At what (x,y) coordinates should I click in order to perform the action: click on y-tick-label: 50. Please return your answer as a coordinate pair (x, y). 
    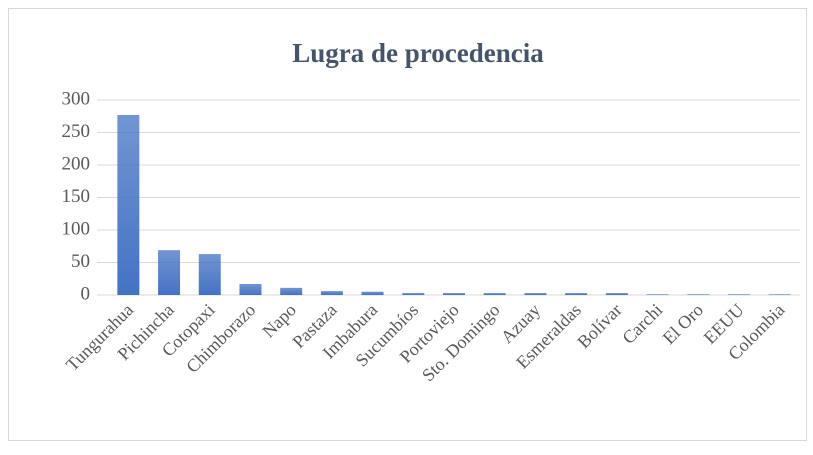
    Looking at the image, I should click on (80, 261).